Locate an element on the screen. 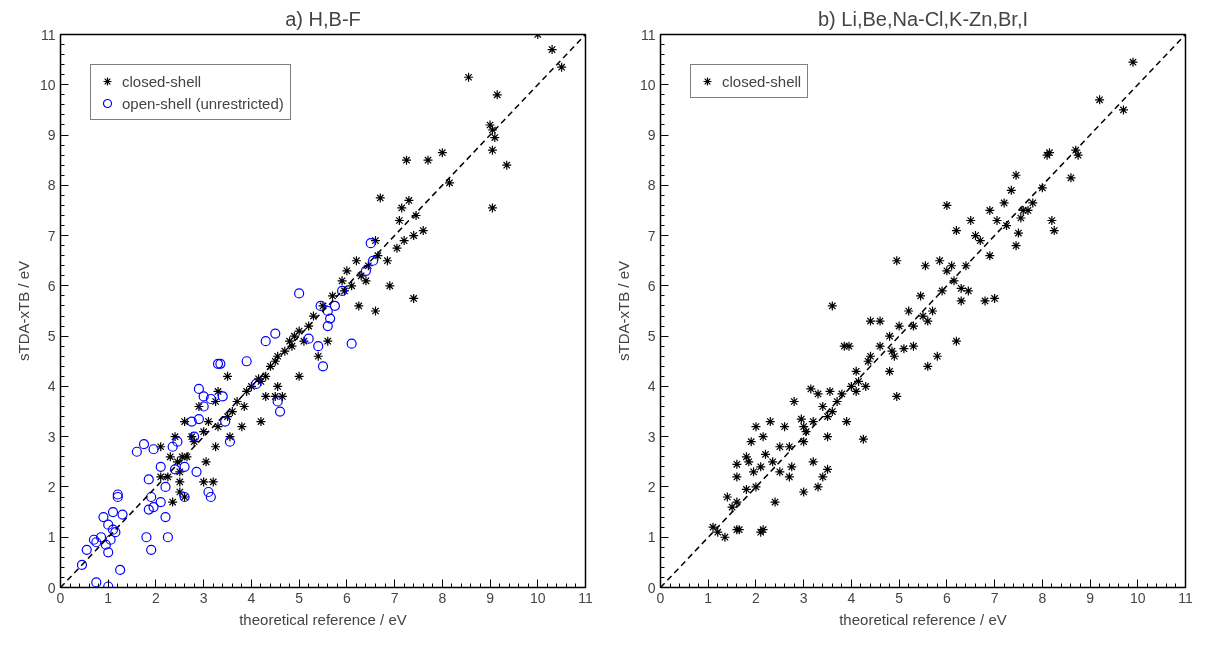 The height and width of the screenshot is (648, 1216). chart-title: a) H,B-F is located at coordinates (323, 18).